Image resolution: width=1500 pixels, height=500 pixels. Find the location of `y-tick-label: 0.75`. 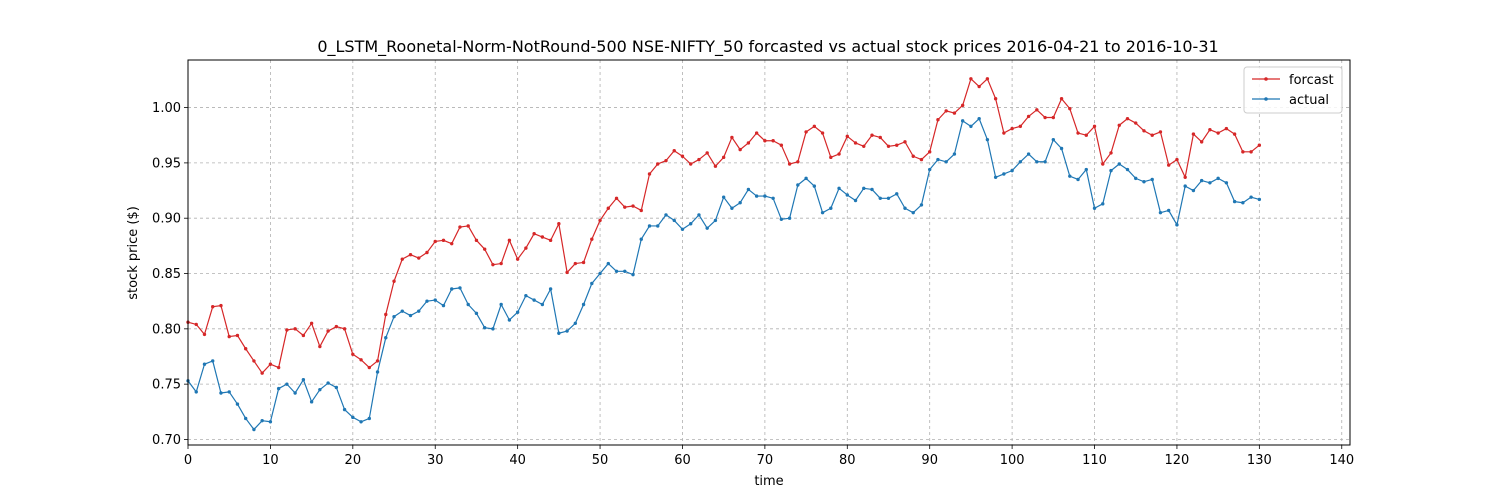

y-tick-label: 0.75 is located at coordinates (166, 385).